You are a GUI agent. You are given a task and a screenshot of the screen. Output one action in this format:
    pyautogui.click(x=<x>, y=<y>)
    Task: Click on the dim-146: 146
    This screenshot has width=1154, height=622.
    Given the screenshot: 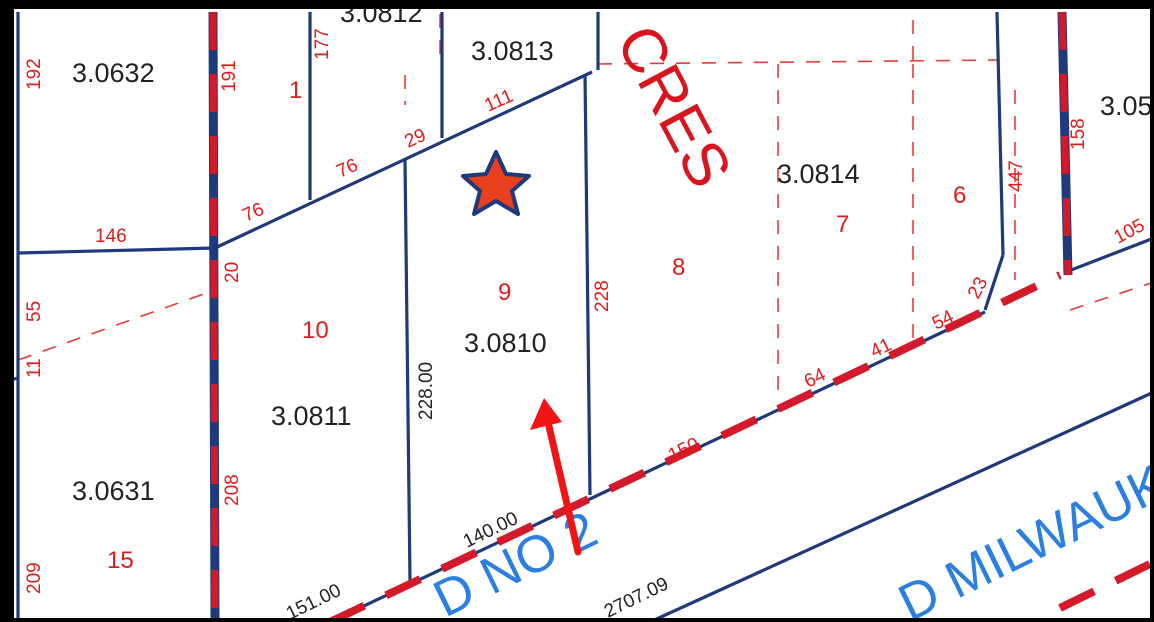 What is the action you would take?
    pyautogui.click(x=111, y=236)
    